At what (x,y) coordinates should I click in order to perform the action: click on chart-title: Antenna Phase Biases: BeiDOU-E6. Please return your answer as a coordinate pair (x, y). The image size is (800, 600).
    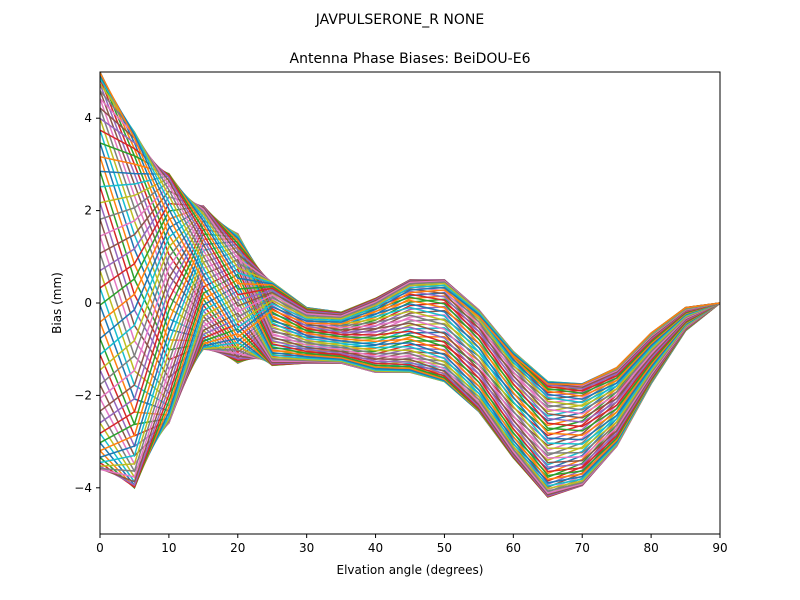
    Looking at the image, I should click on (410, 59).